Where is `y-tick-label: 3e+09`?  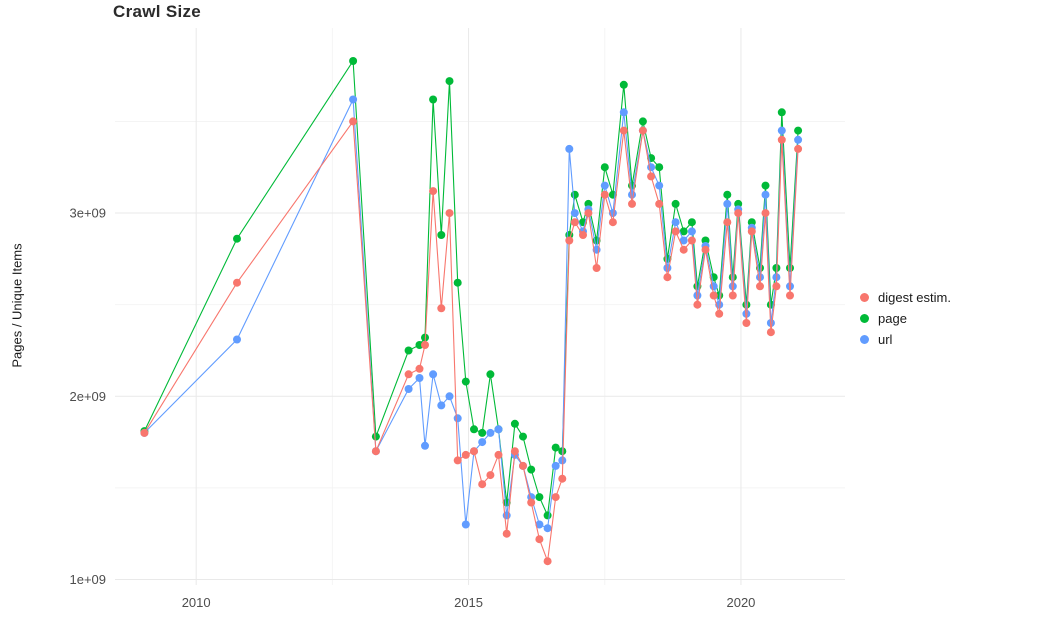 y-tick-label: 3e+09 is located at coordinates (87, 213).